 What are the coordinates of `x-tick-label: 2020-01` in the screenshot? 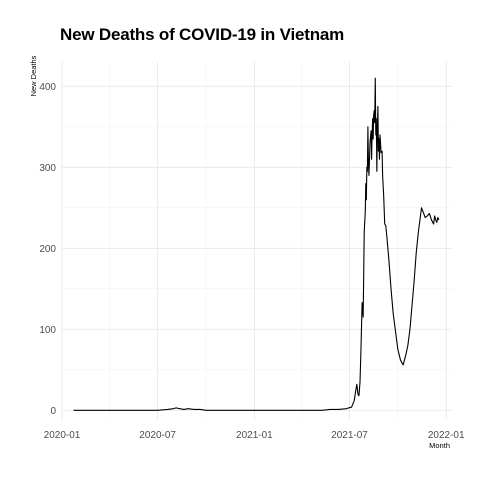 It's located at (62, 435).